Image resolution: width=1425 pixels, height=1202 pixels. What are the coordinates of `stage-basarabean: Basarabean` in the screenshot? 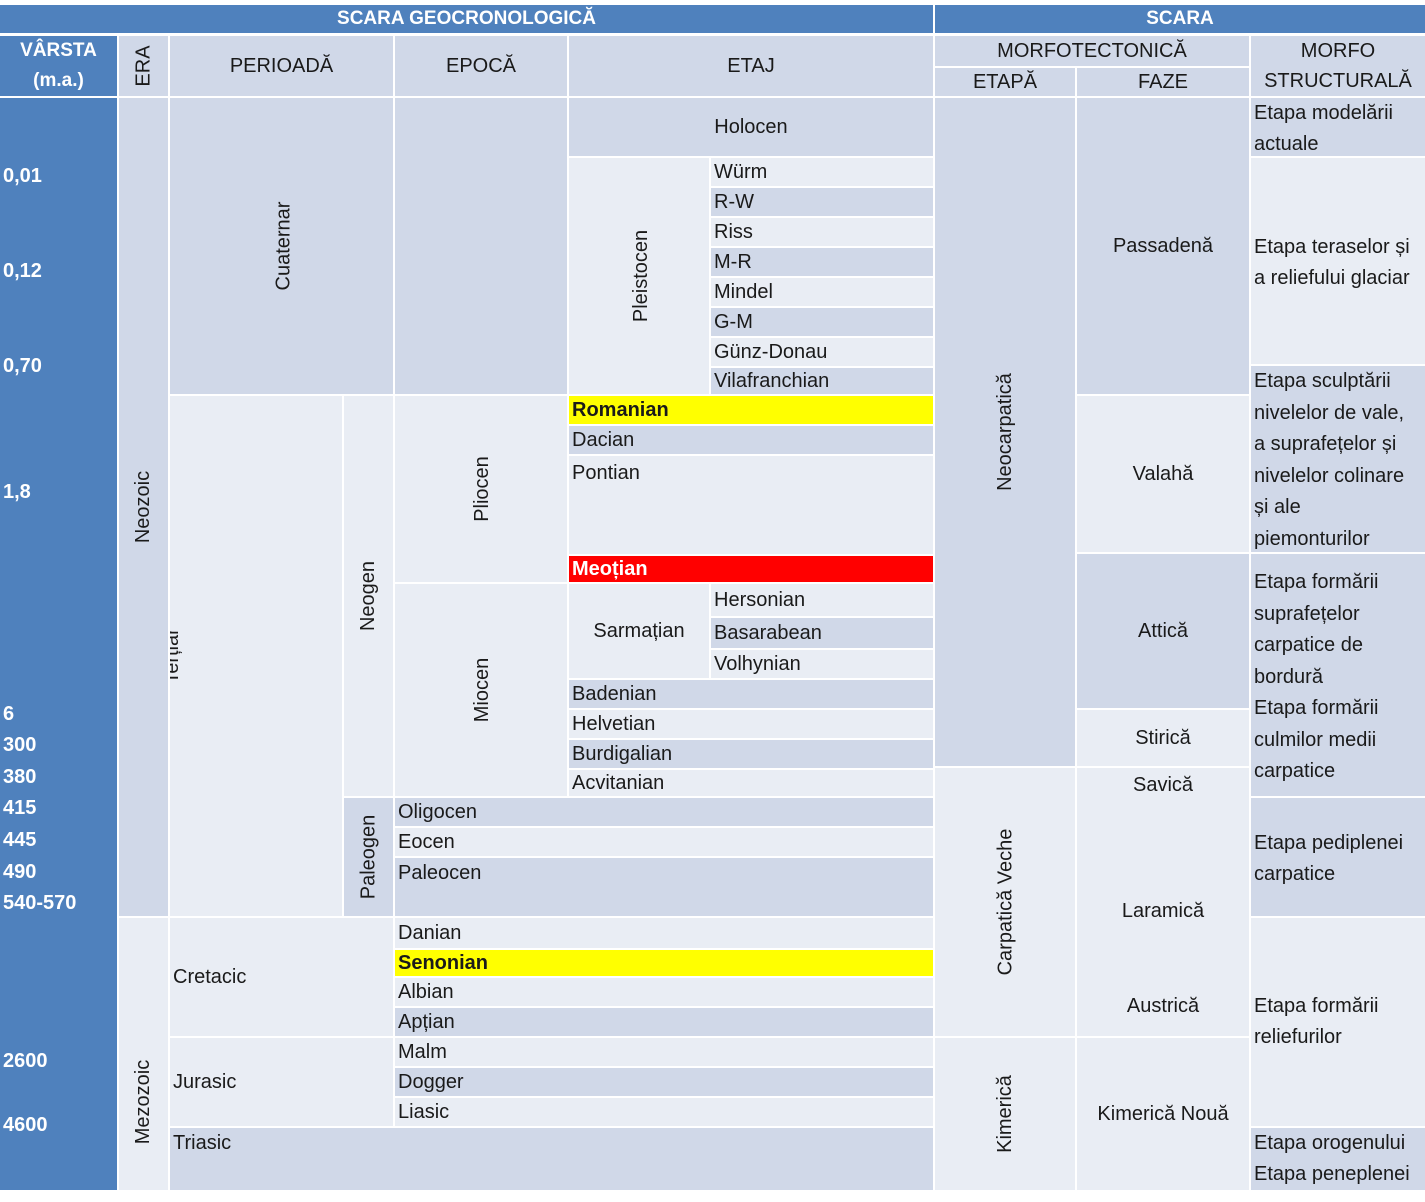 It's located at (822, 633).